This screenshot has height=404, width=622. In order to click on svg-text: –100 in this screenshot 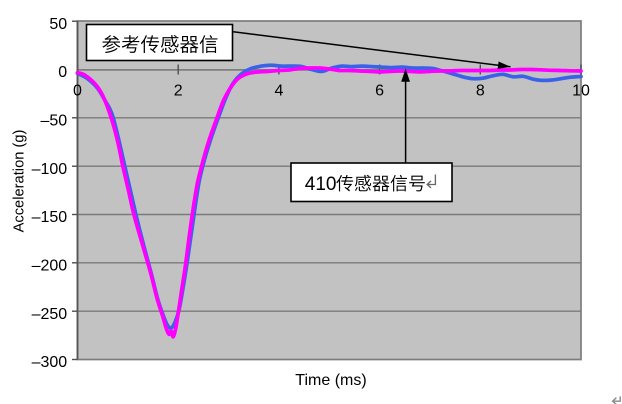, I will do `click(50, 169)`.